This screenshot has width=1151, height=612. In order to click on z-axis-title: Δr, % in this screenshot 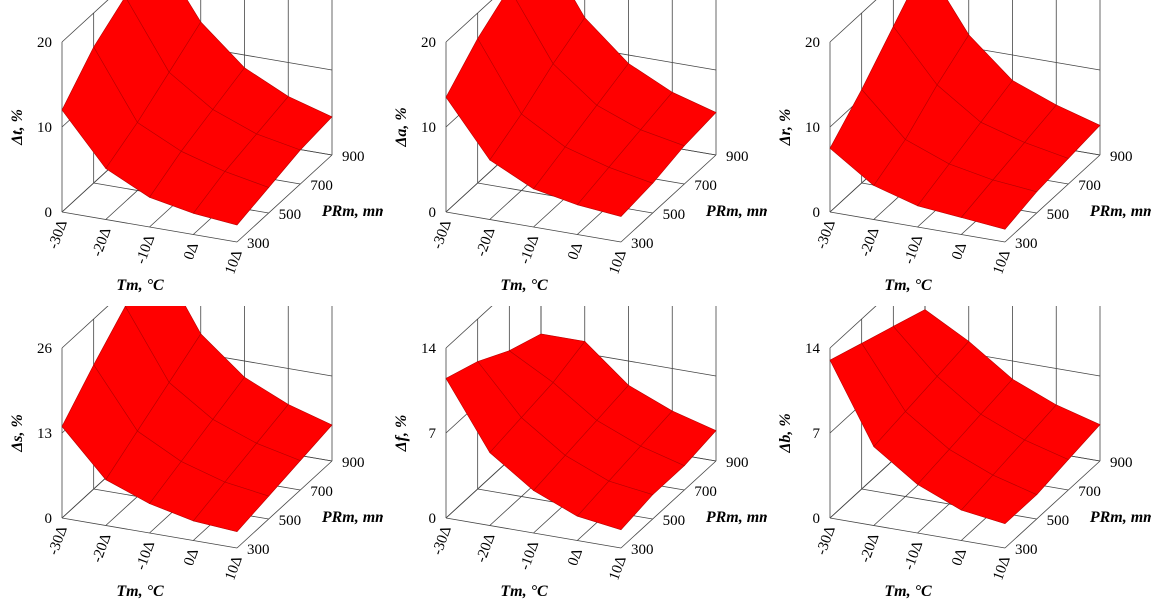, I will do `click(785, 128)`.